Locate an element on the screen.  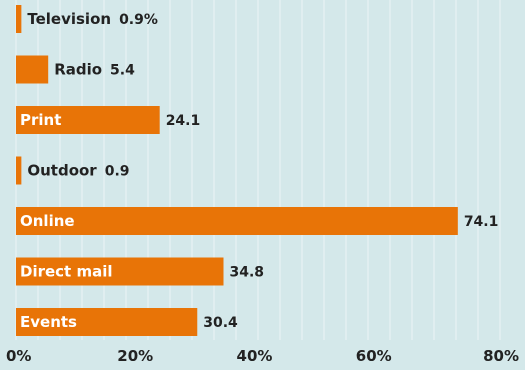
category-label: Television is located at coordinates (69, 19).